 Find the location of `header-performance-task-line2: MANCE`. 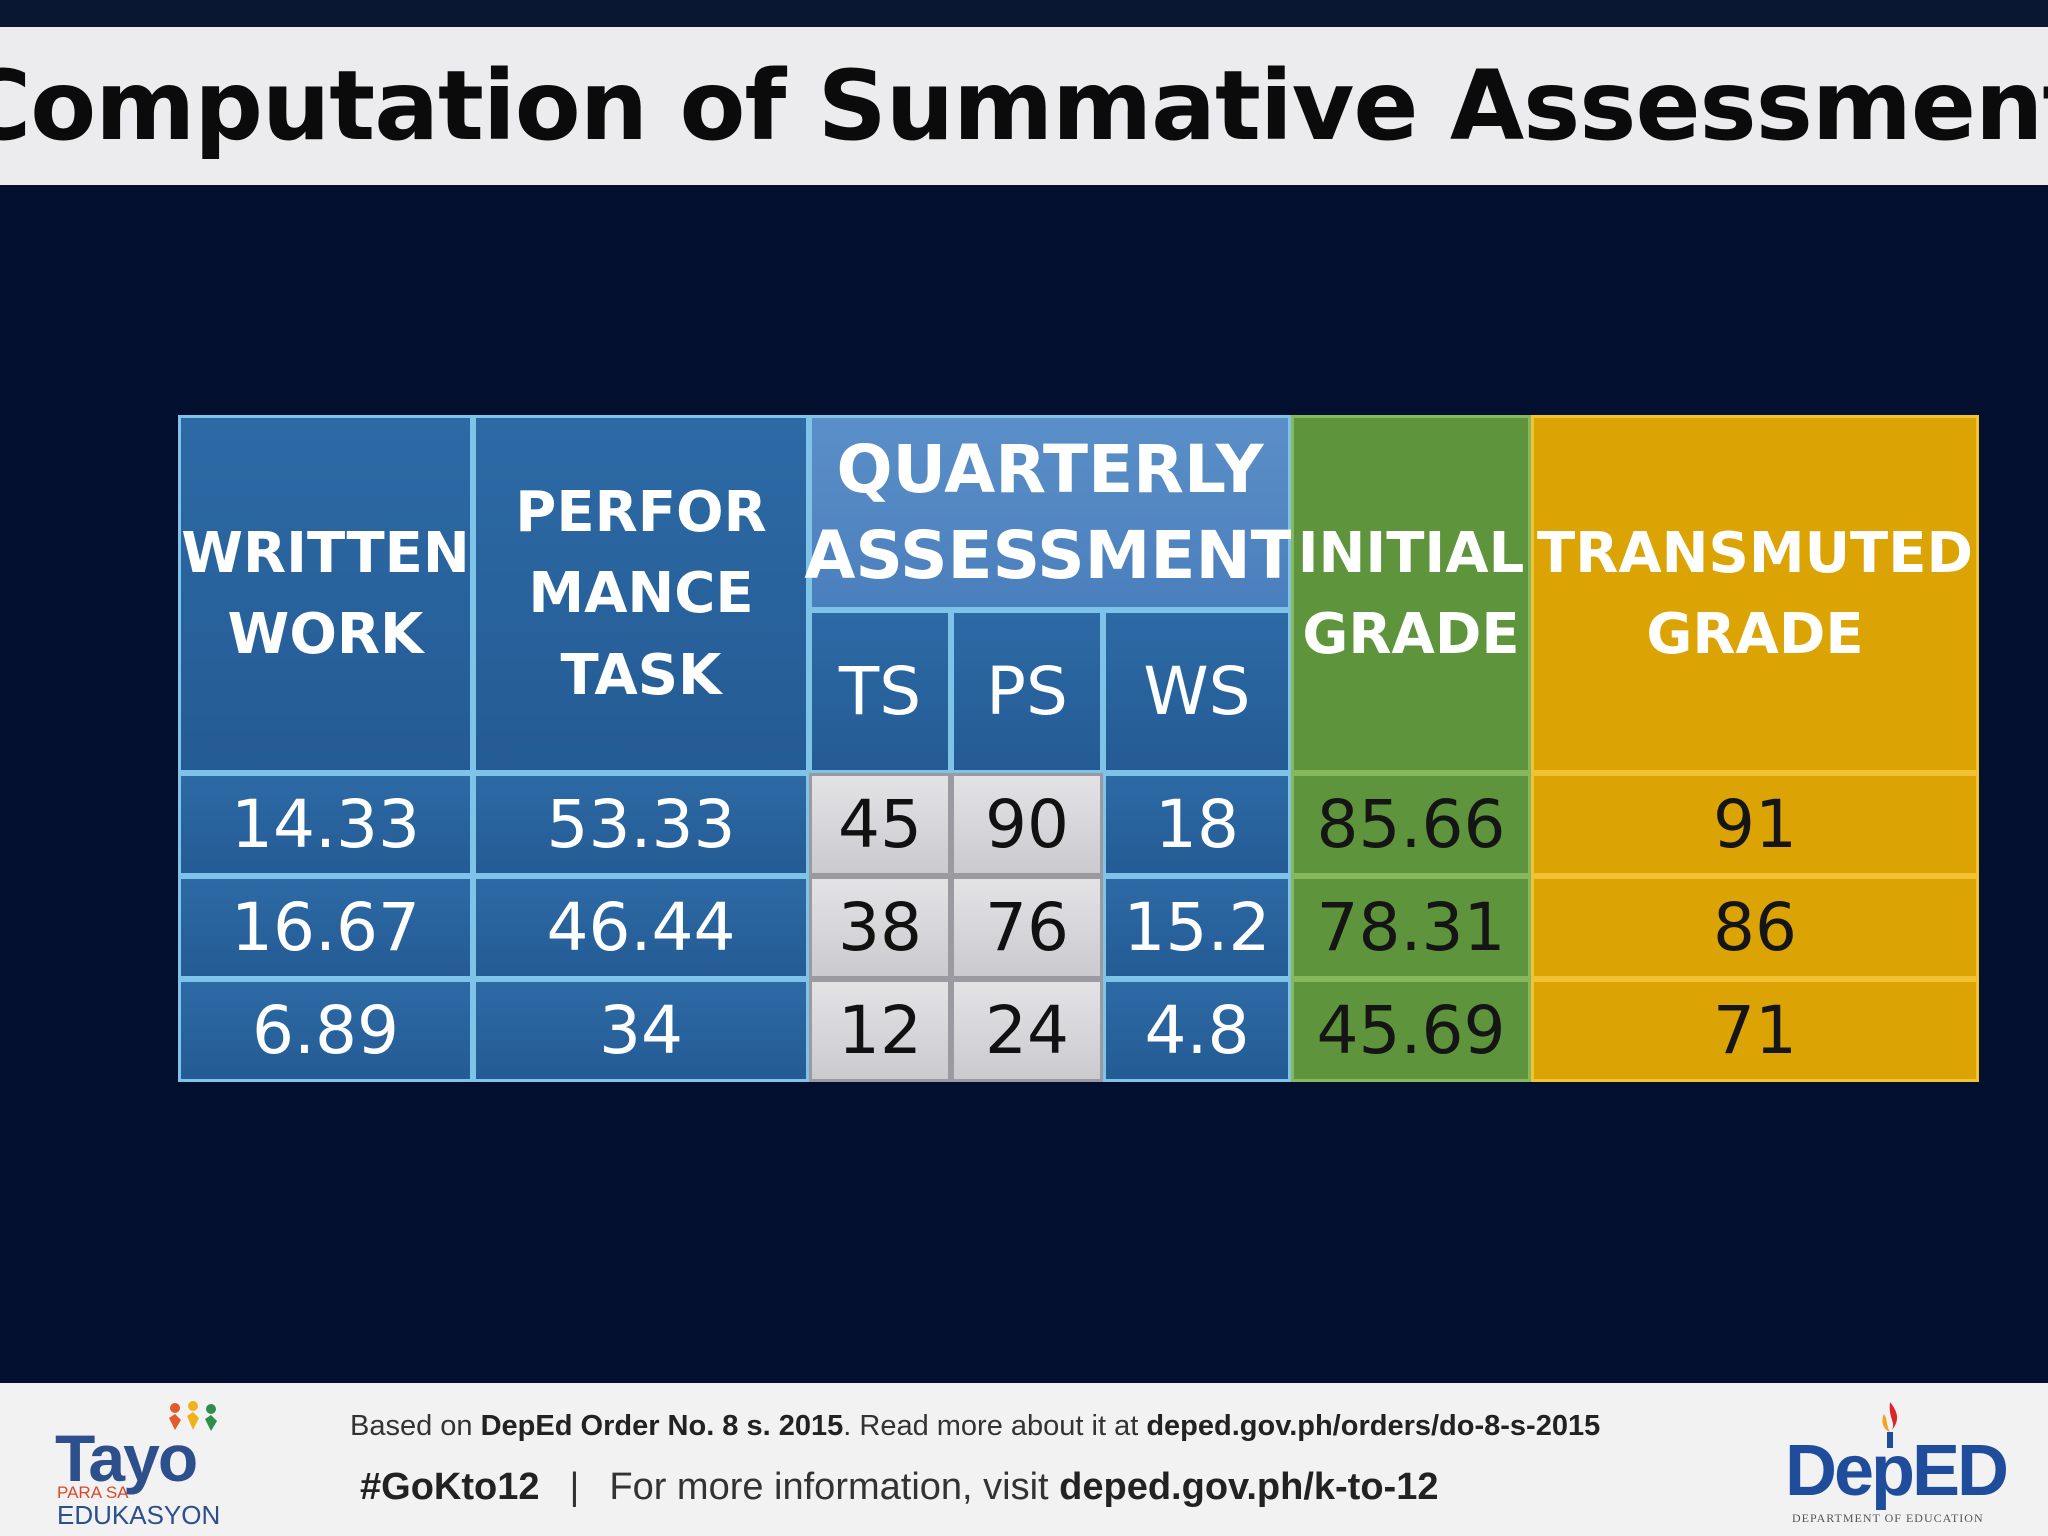

header-performance-task-line2: MANCE is located at coordinates (641, 594).